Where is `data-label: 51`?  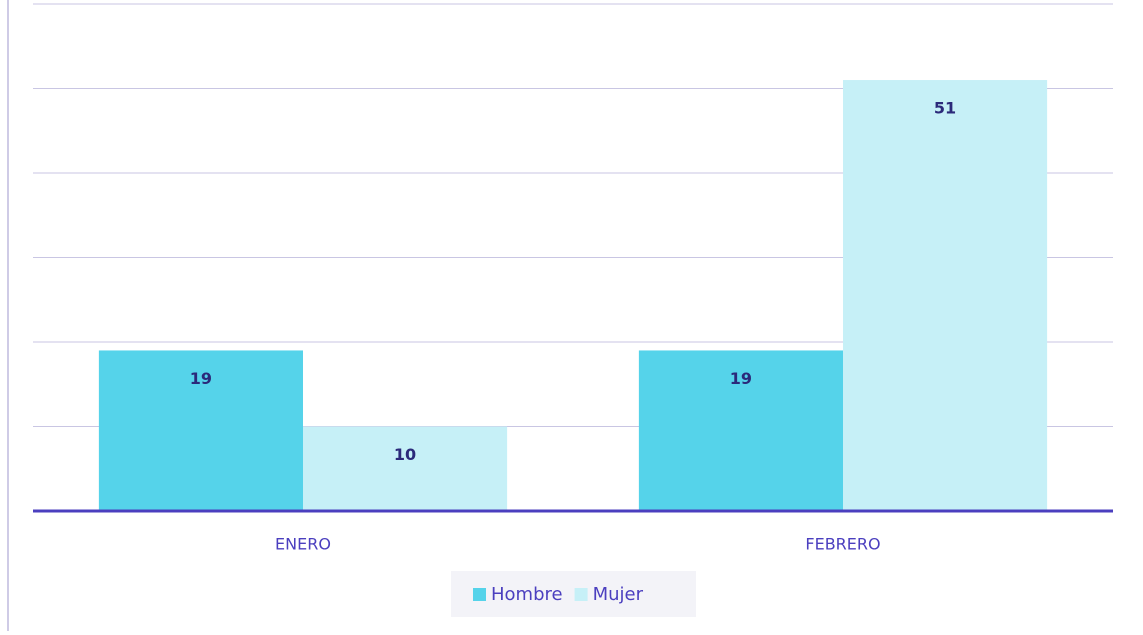 data-label: 51 is located at coordinates (945, 108).